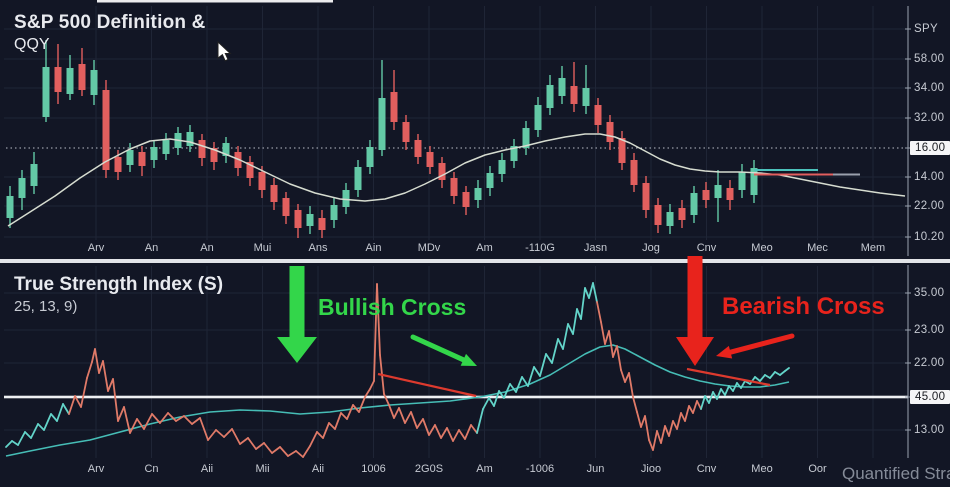  I want to click on mouse-cursor-icon, so click(224, 51).